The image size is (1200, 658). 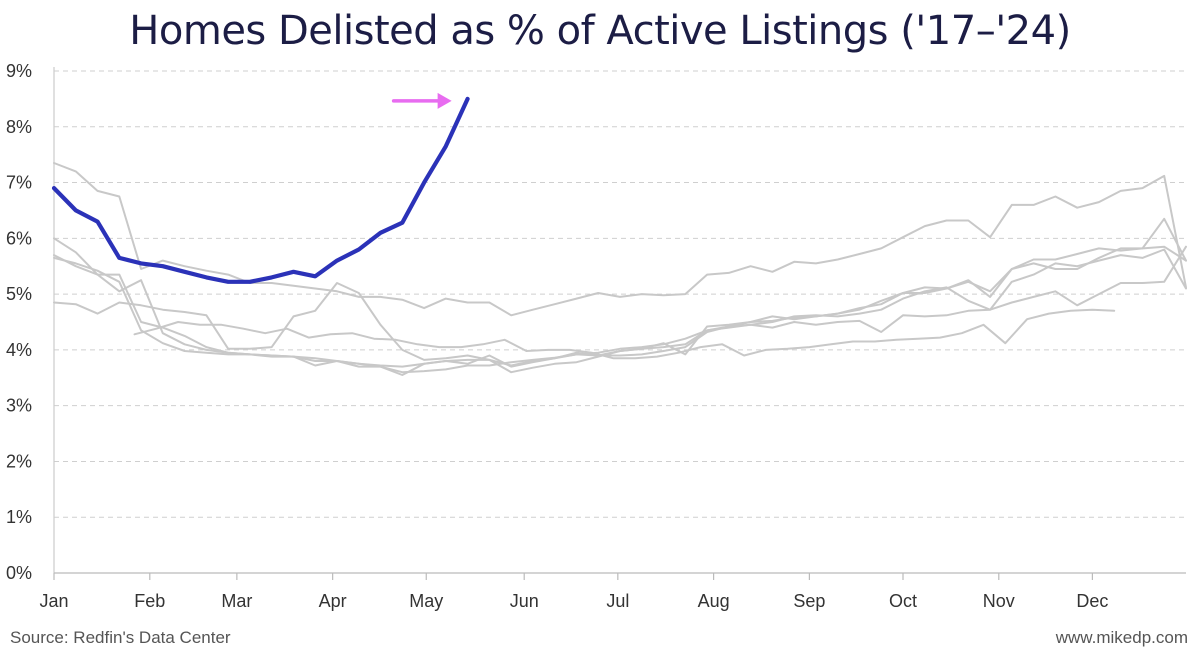 What do you see at coordinates (524, 601) in the screenshot?
I see `x-tick-label: Jun` at bounding box center [524, 601].